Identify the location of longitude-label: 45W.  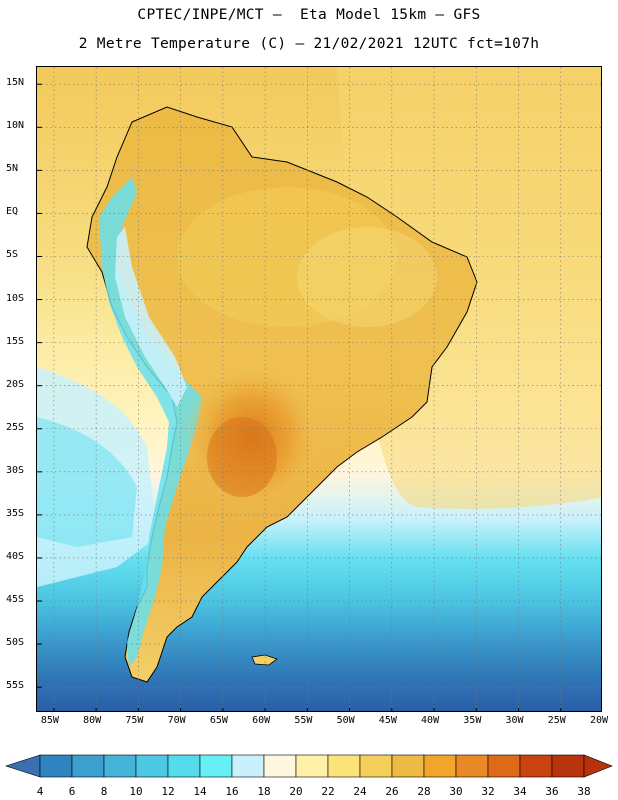
(387, 720).